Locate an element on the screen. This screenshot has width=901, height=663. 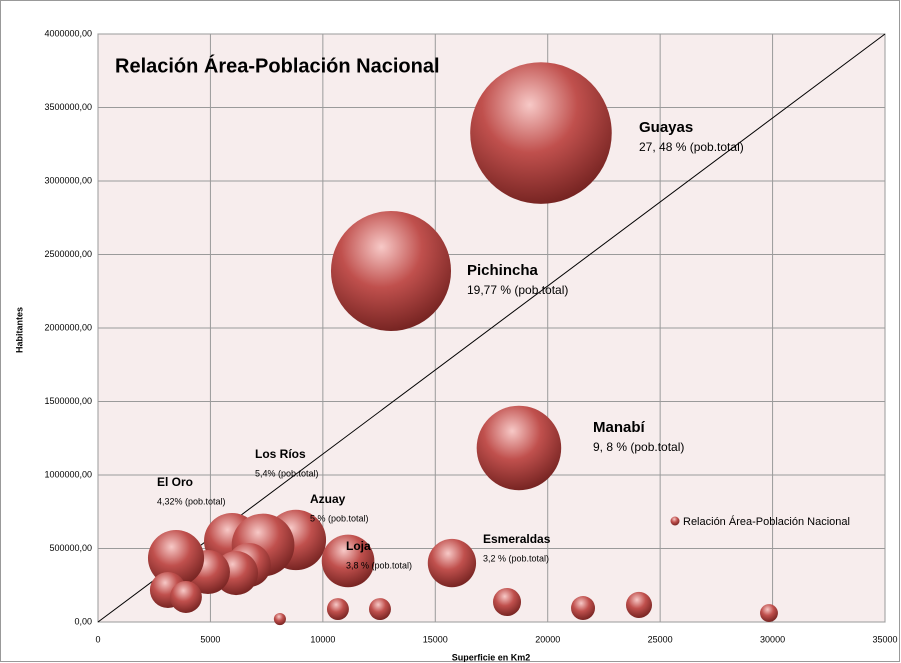
y-tick-label: 1500000,00 is located at coordinates (68, 401).